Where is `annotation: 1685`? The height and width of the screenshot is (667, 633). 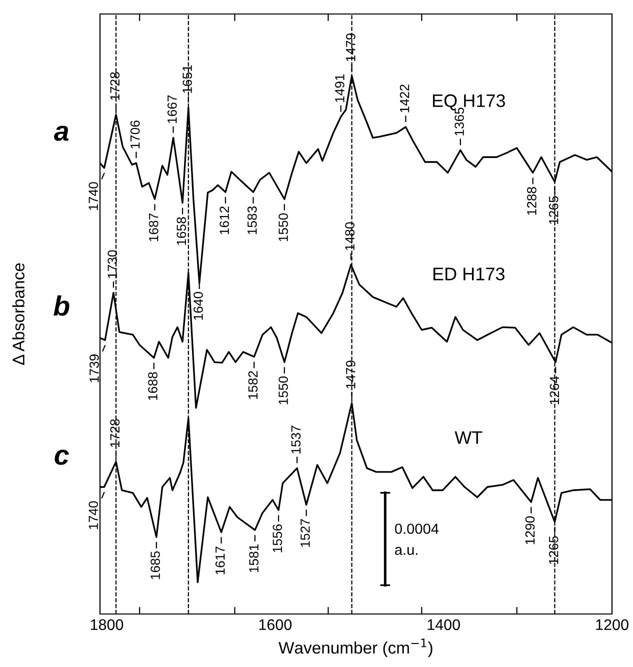
annotation: 1685 is located at coordinates (155, 565).